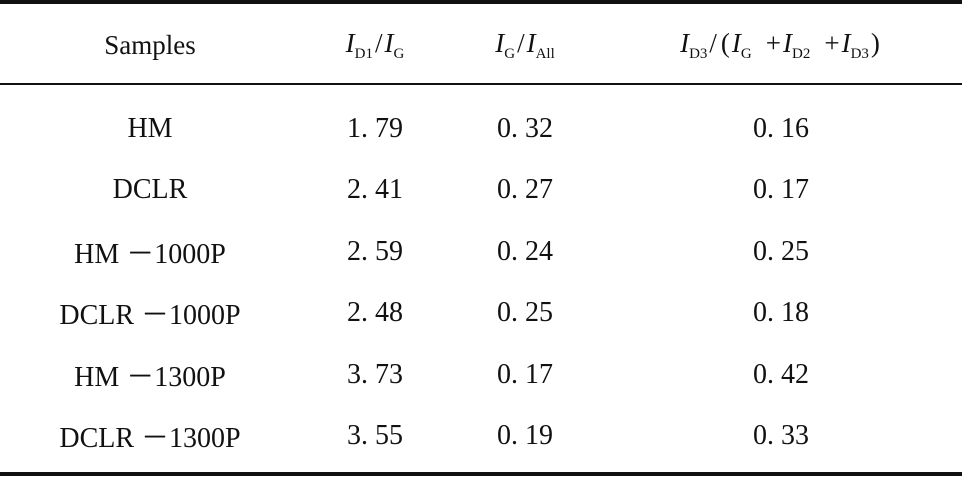 This screenshot has height=478, width=962. Describe the element at coordinates (150, 190) in the screenshot. I see `cell-sample: DCLR` at that location.